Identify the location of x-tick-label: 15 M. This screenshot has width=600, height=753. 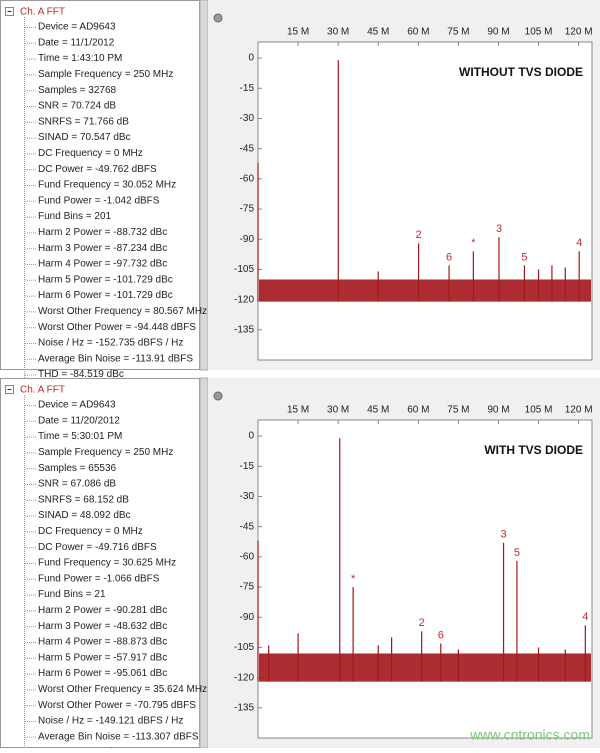
(298, 410).